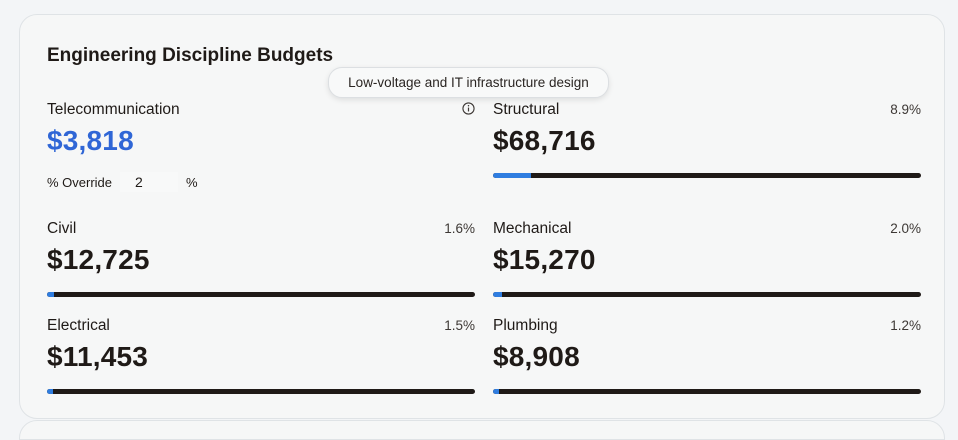 The height and width of the screenshot is (440, 958). I want to click on override-label: % Override, so click(80, 182).